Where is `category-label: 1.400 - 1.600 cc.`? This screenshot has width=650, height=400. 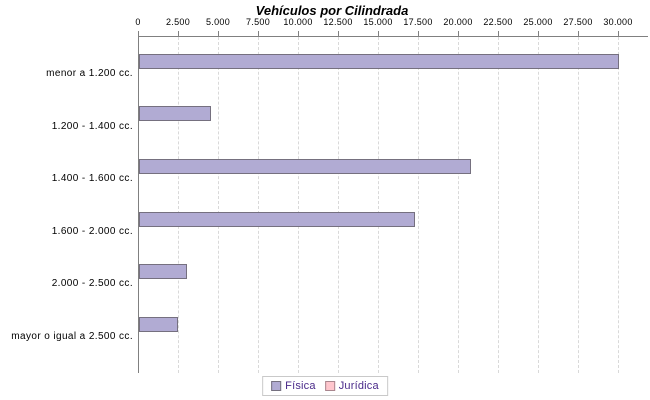
category-label: 1.400 - 1.600 cc. is located at coordinates (92, 178).